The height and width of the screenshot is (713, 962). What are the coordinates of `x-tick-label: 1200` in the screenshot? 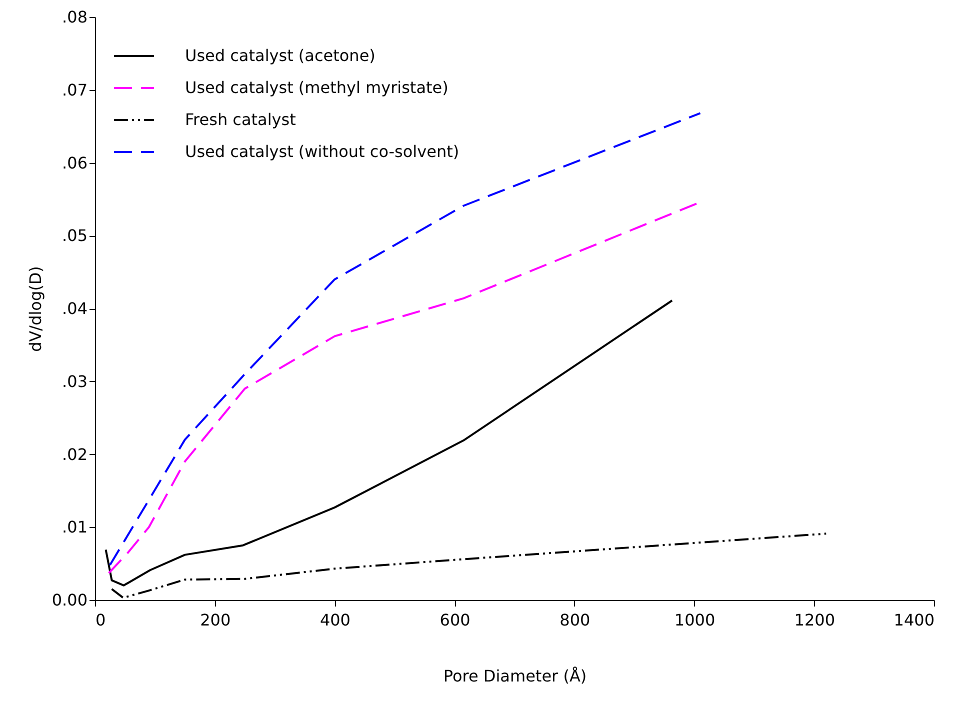 It's located at (814, 620).